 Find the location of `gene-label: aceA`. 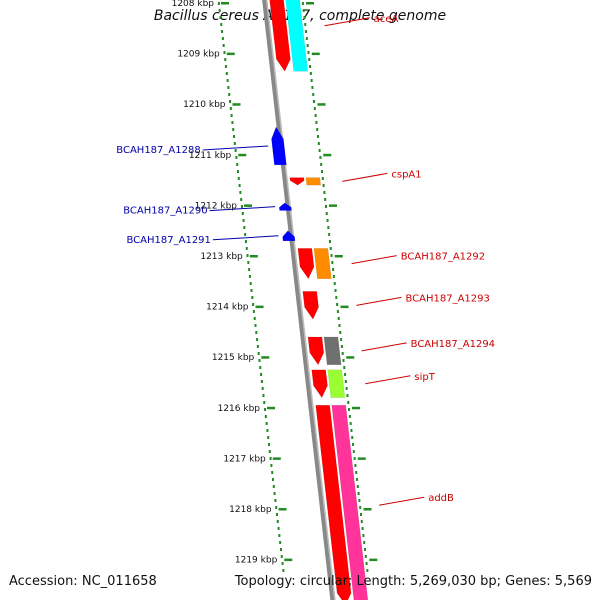

gene-label: aceA is located at coordinates (386, 19).